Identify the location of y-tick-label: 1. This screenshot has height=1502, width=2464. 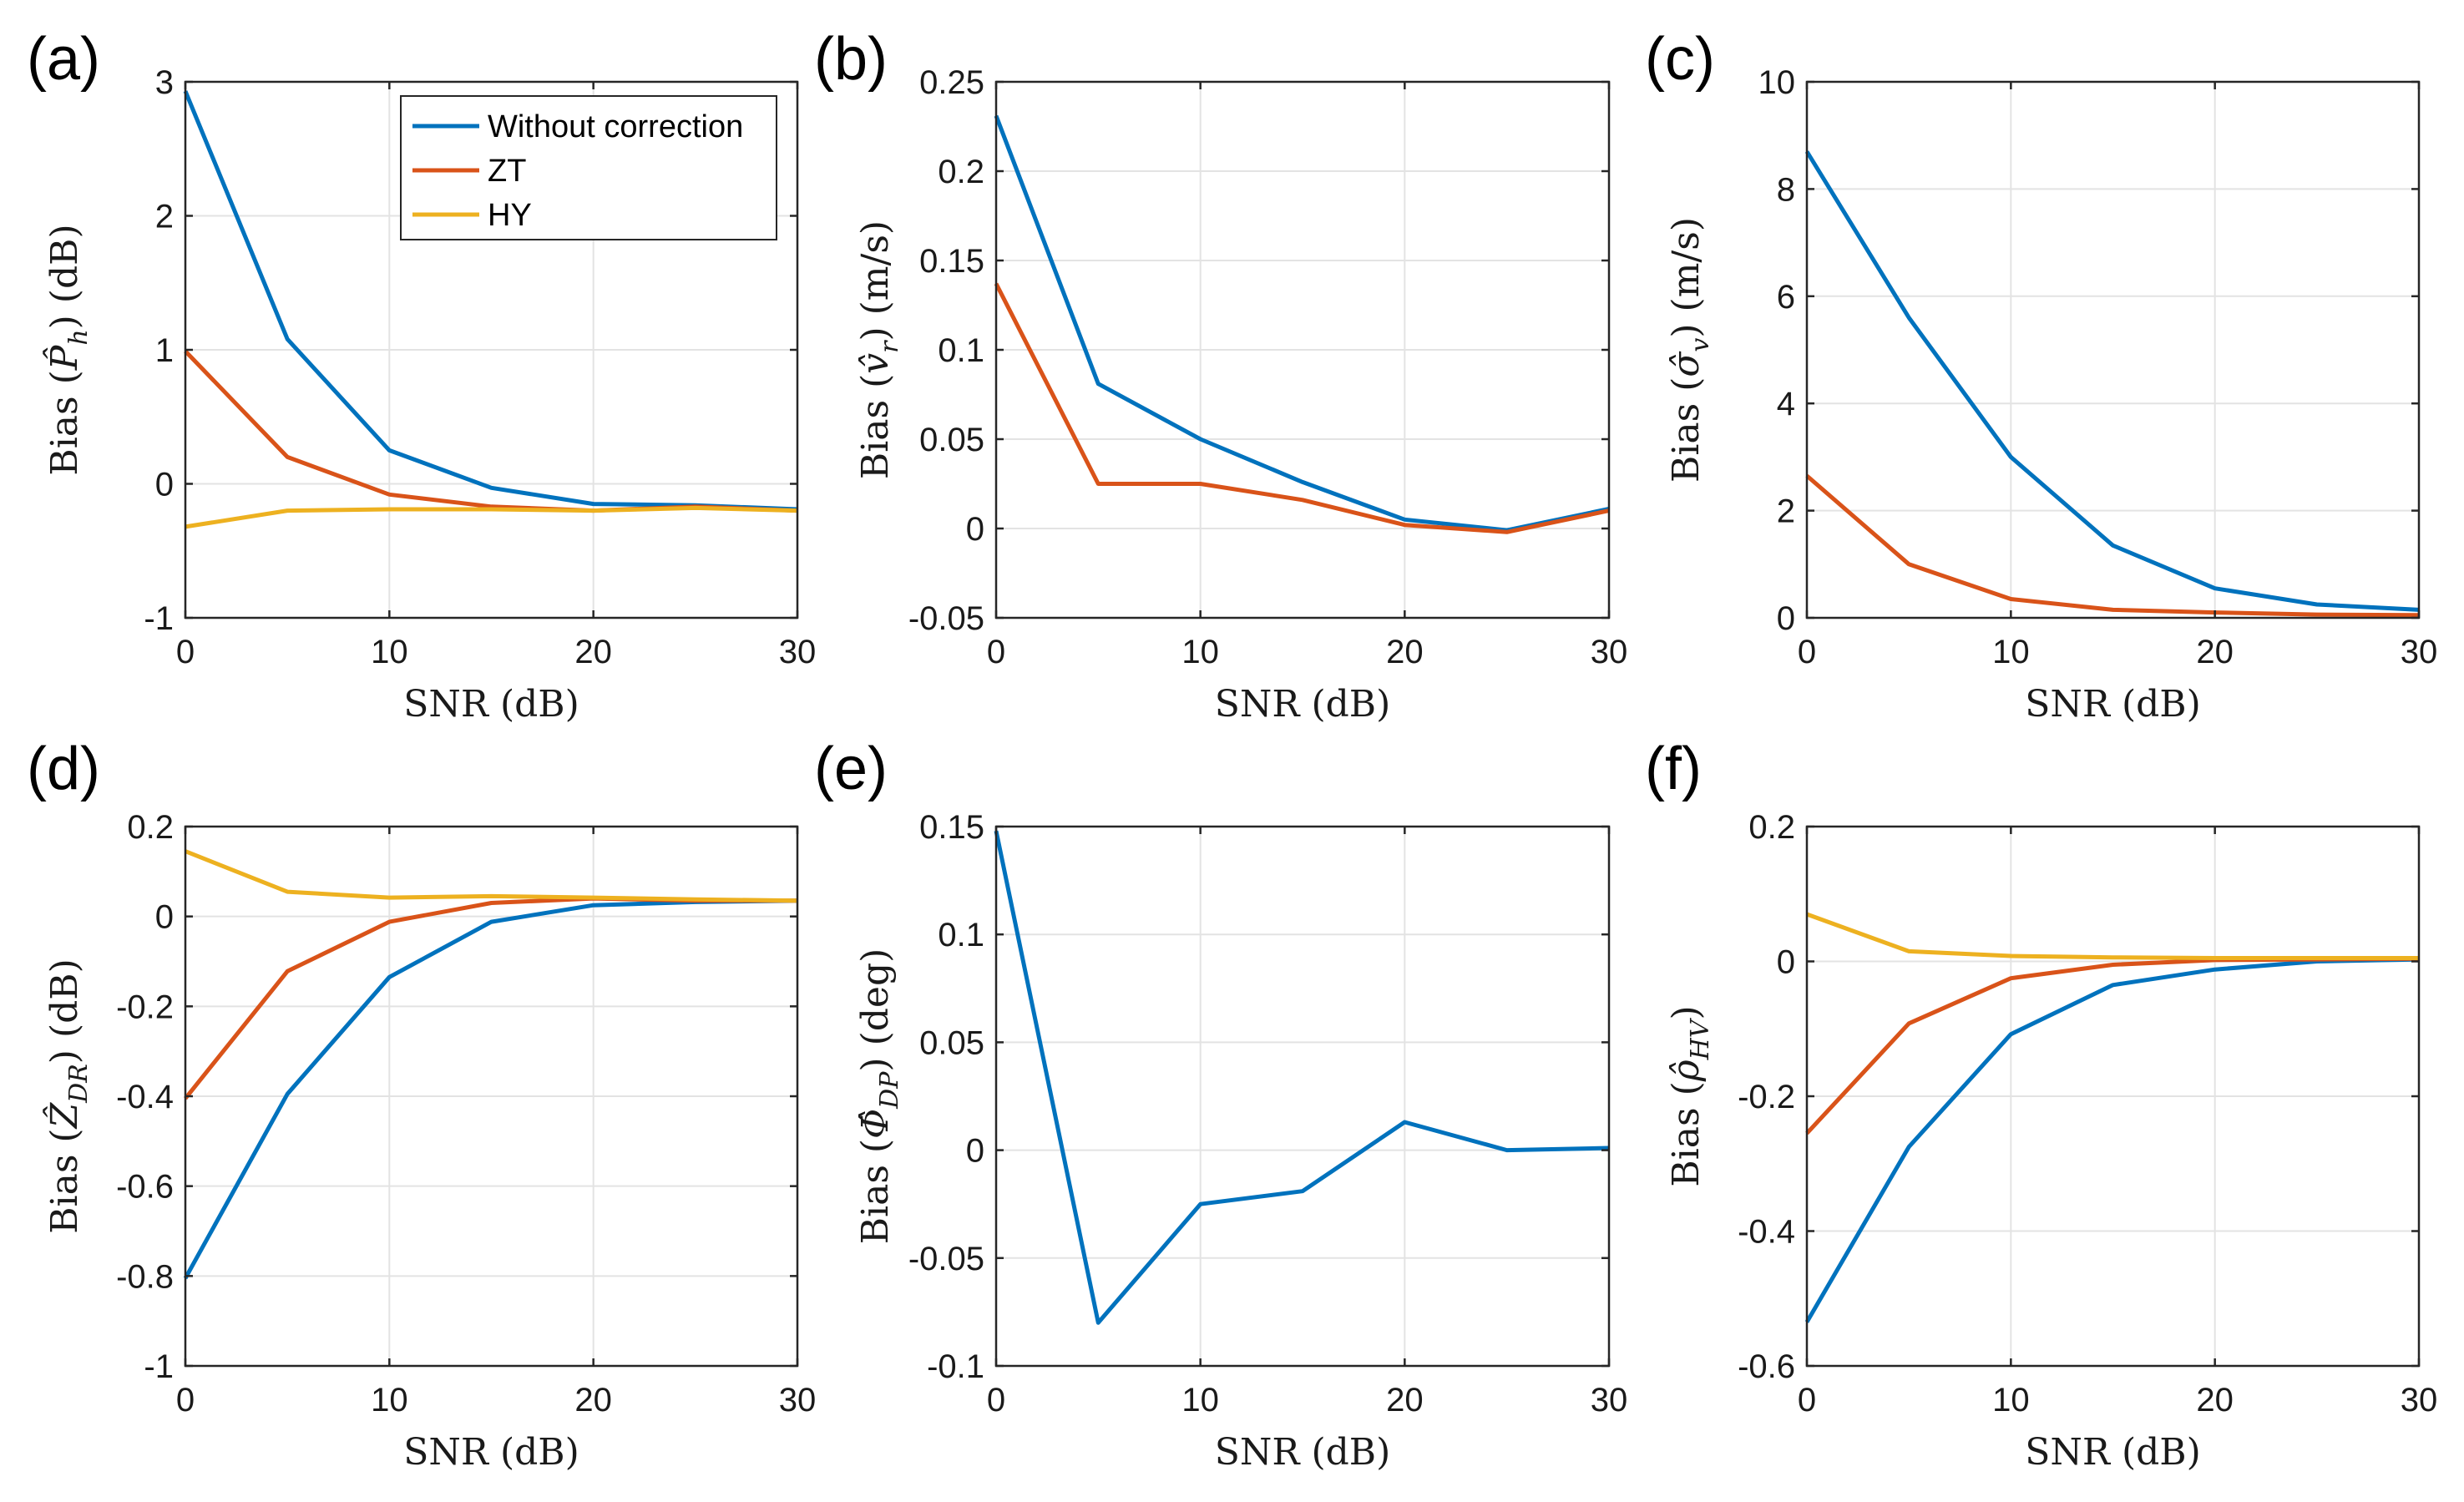
(164, 350).